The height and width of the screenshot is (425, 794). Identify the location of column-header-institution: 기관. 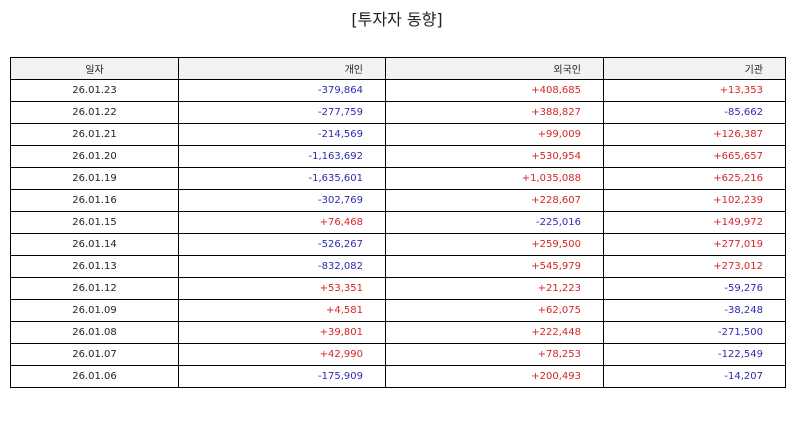
(694, 68).